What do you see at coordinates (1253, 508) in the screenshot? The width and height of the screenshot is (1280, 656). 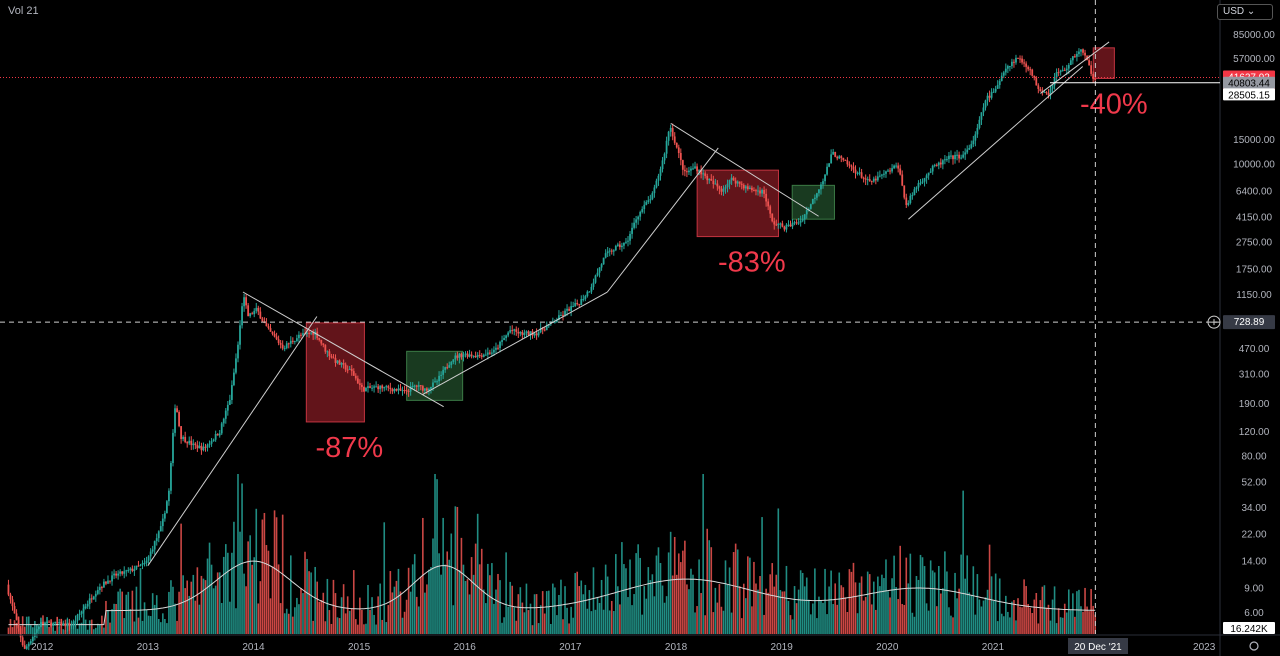 I see `y-tick-label: 34.00` at bounding box center [1253, 508].